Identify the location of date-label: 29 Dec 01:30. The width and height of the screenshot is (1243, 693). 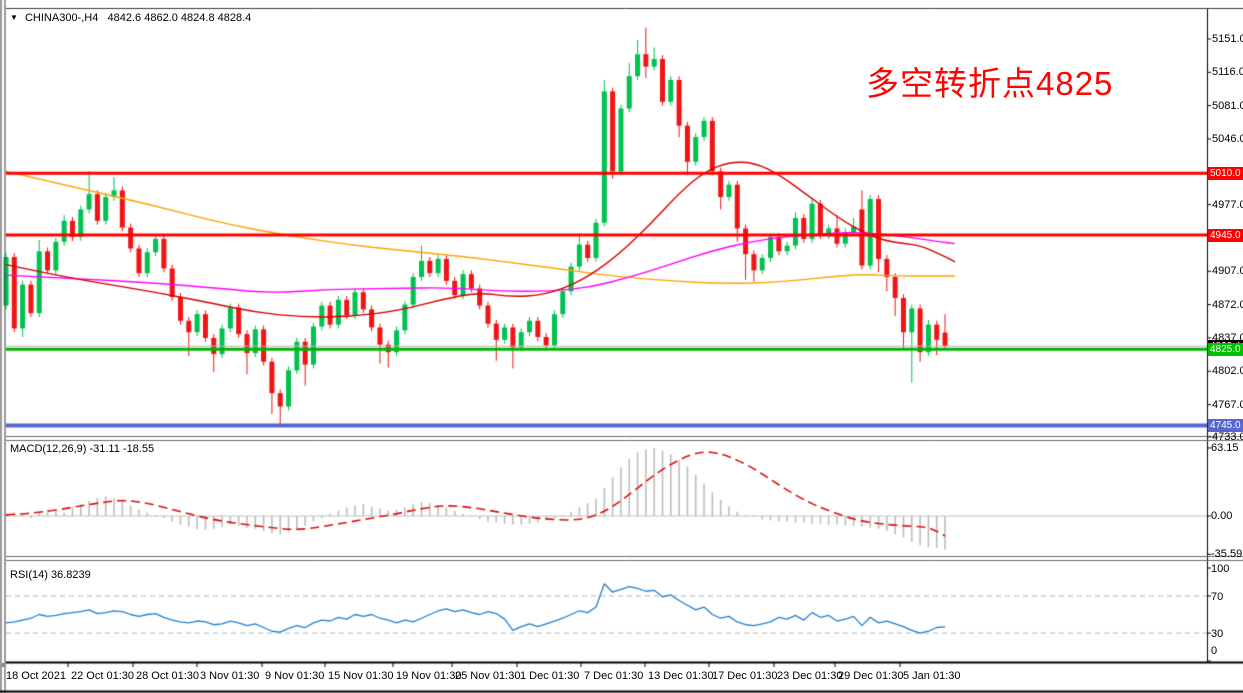
(871, 676).